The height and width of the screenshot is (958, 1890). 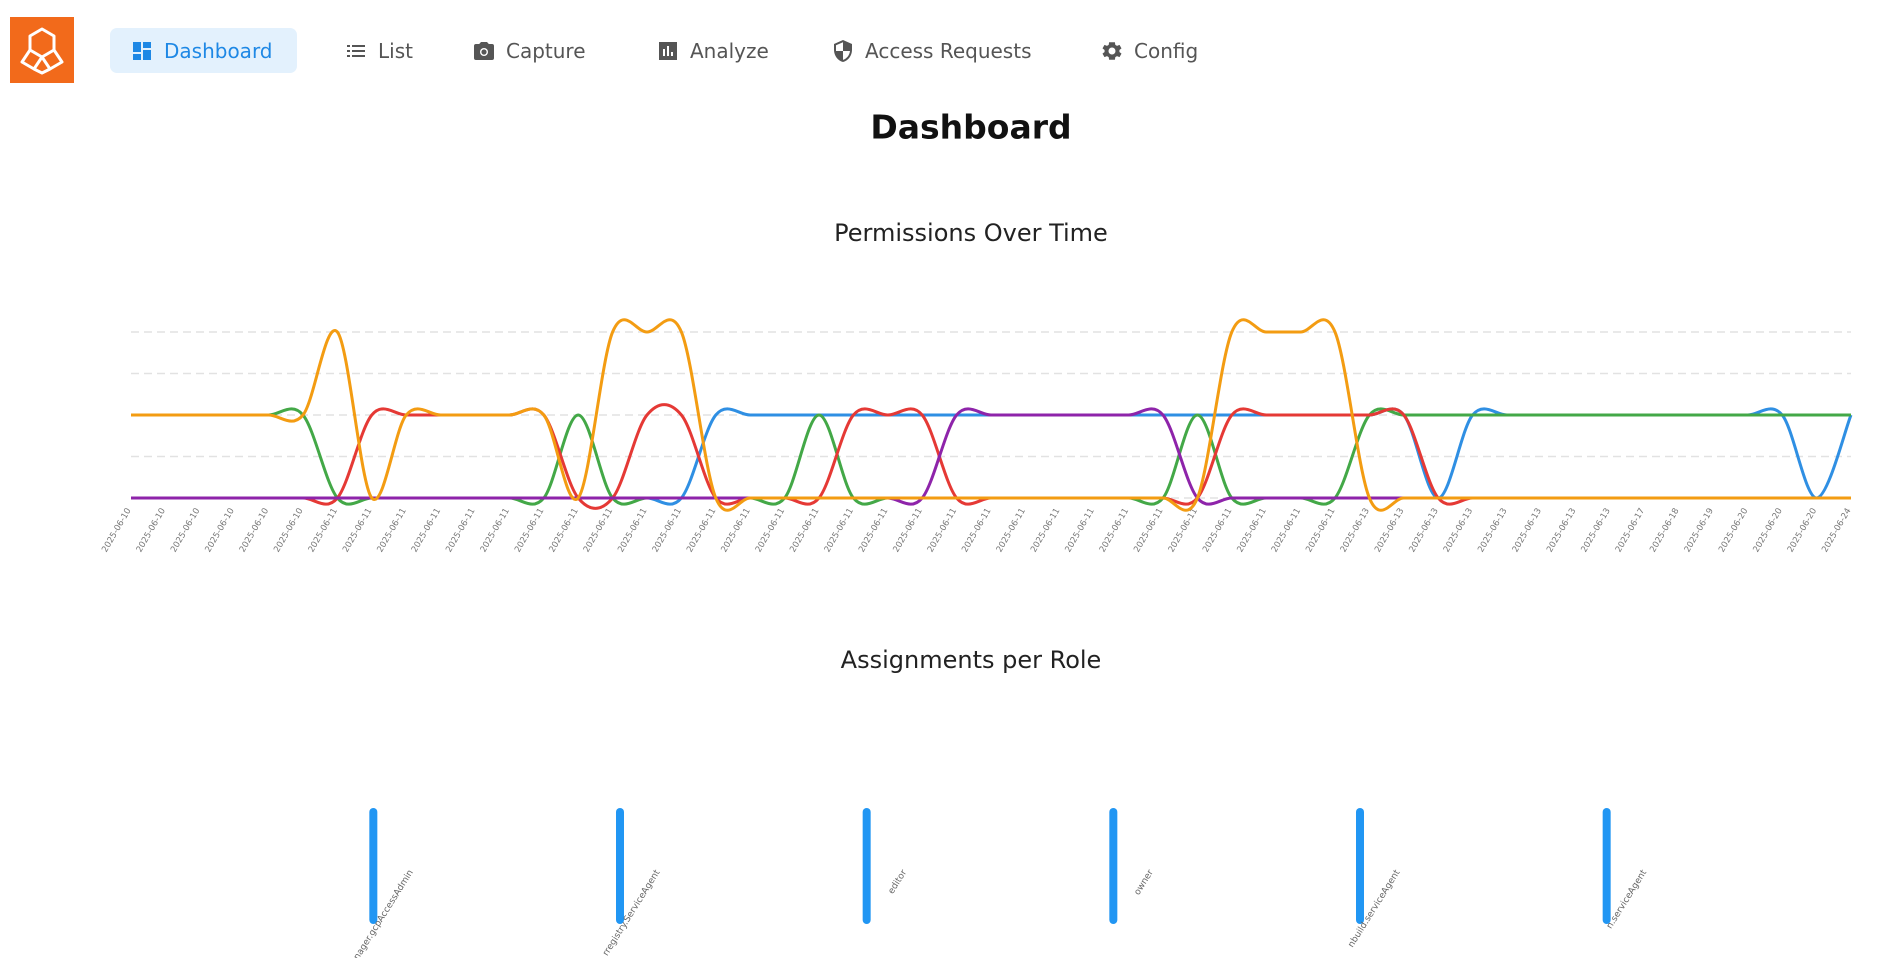 I want to click on nav-analyze: Analyze, so click(x=709, y=50).